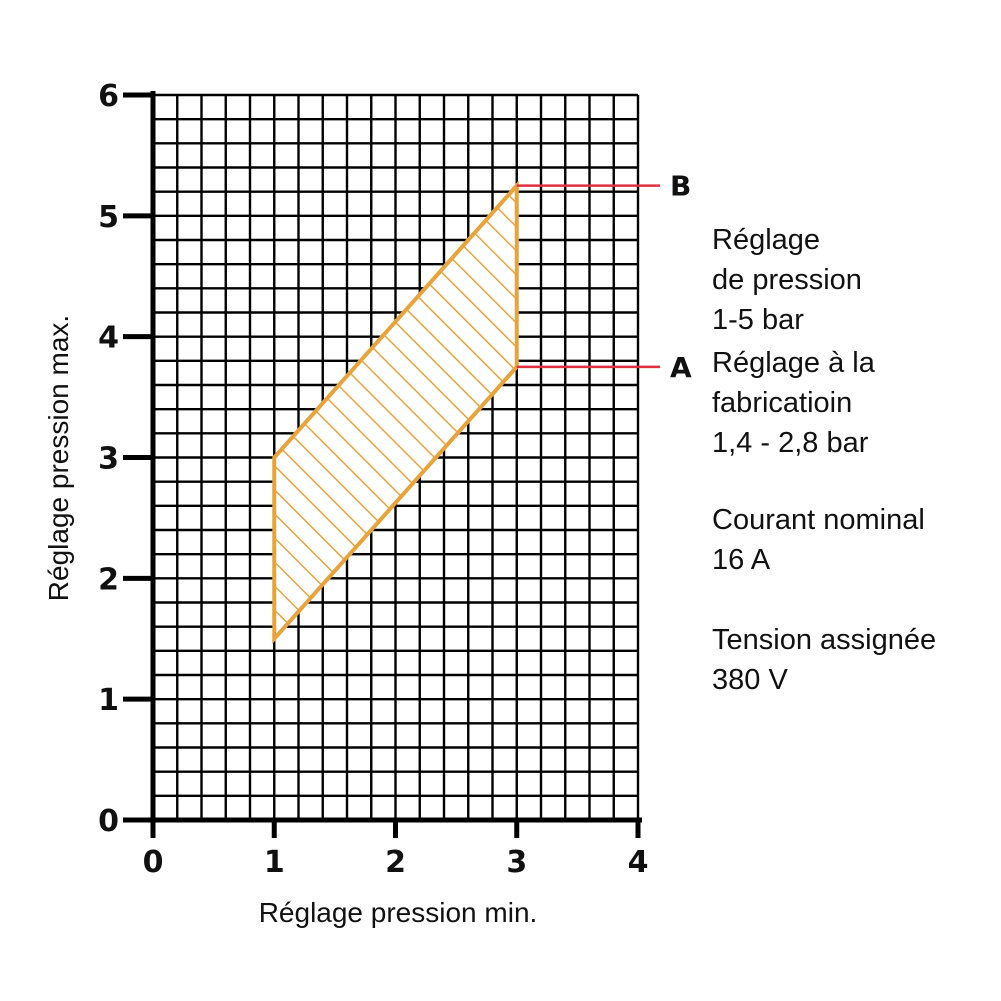  Describe the element at coordinates (818, 540) in the screenshot. I see `nominal-current-note: Courant nominal 16 A` at that location.